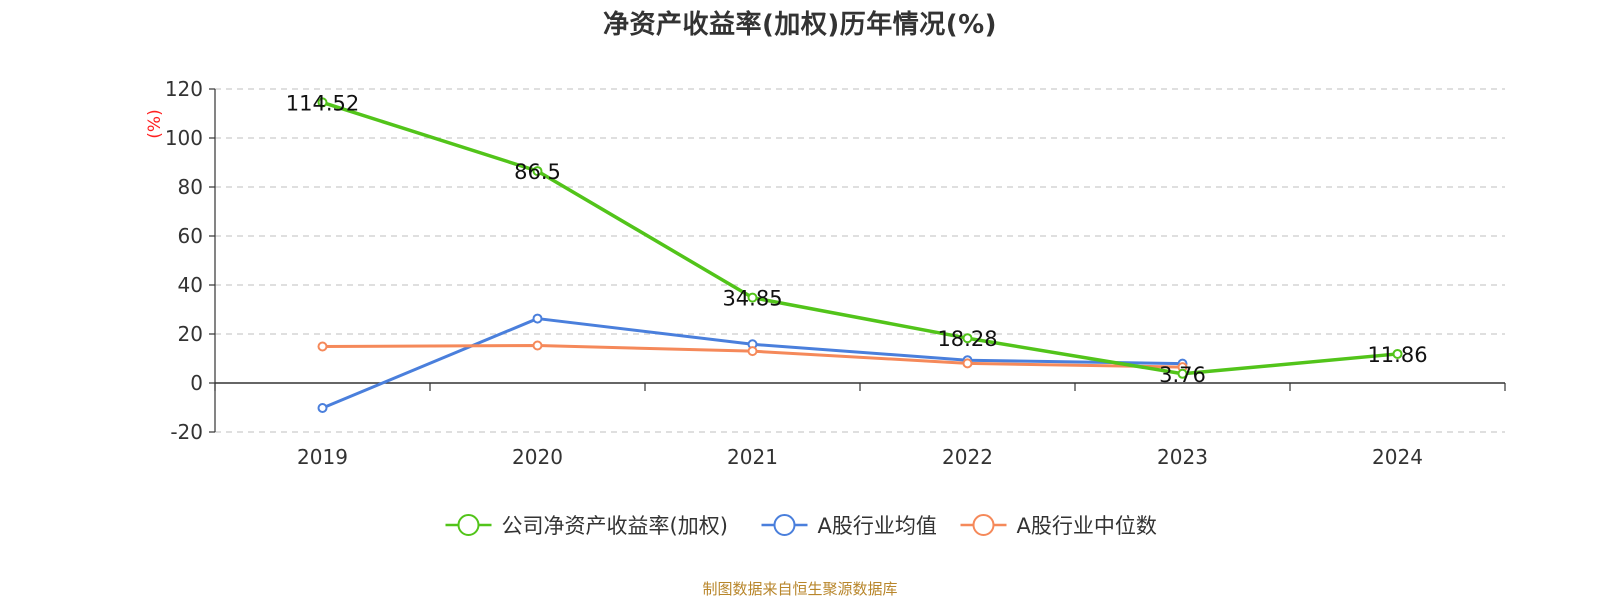 This screenshot has height=600, width=1600. Describe the element at coordinates (752, 363) in the screenshot. I see `series-line` at that location.